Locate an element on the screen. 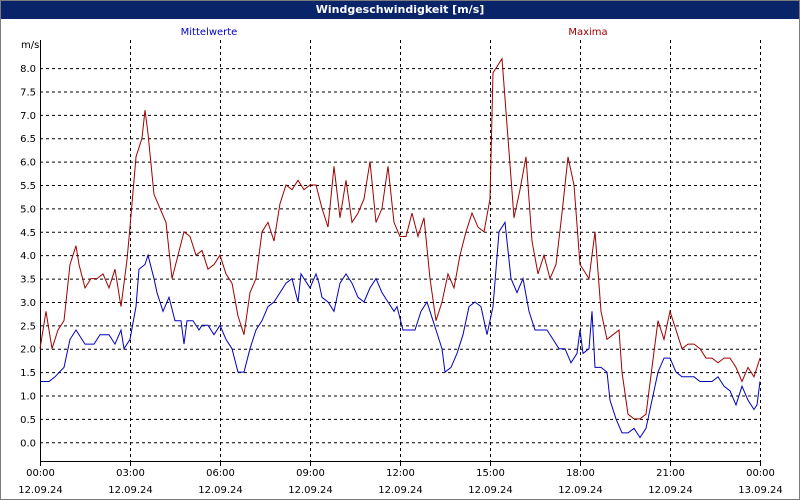  y-tick-label: 3.0 is located at coordinates (28, 303).